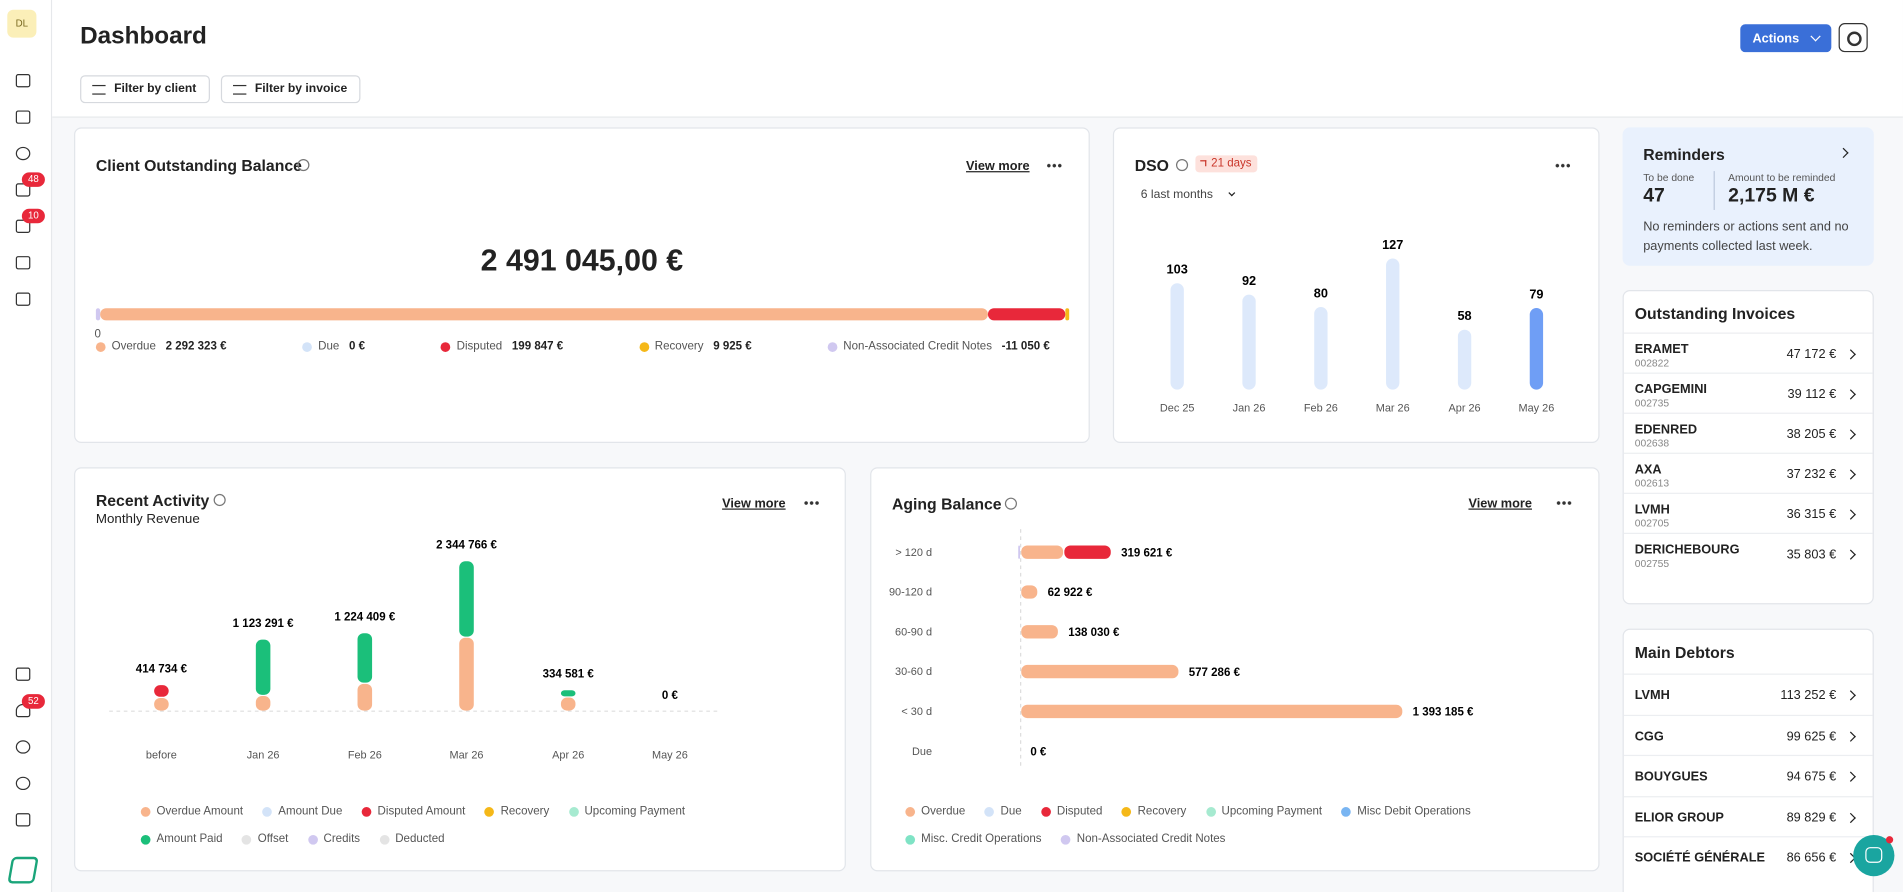  Describe the element at coordinates (364, 617) in the screenshot. I see `total-label: 1 224 409 €` at that location.